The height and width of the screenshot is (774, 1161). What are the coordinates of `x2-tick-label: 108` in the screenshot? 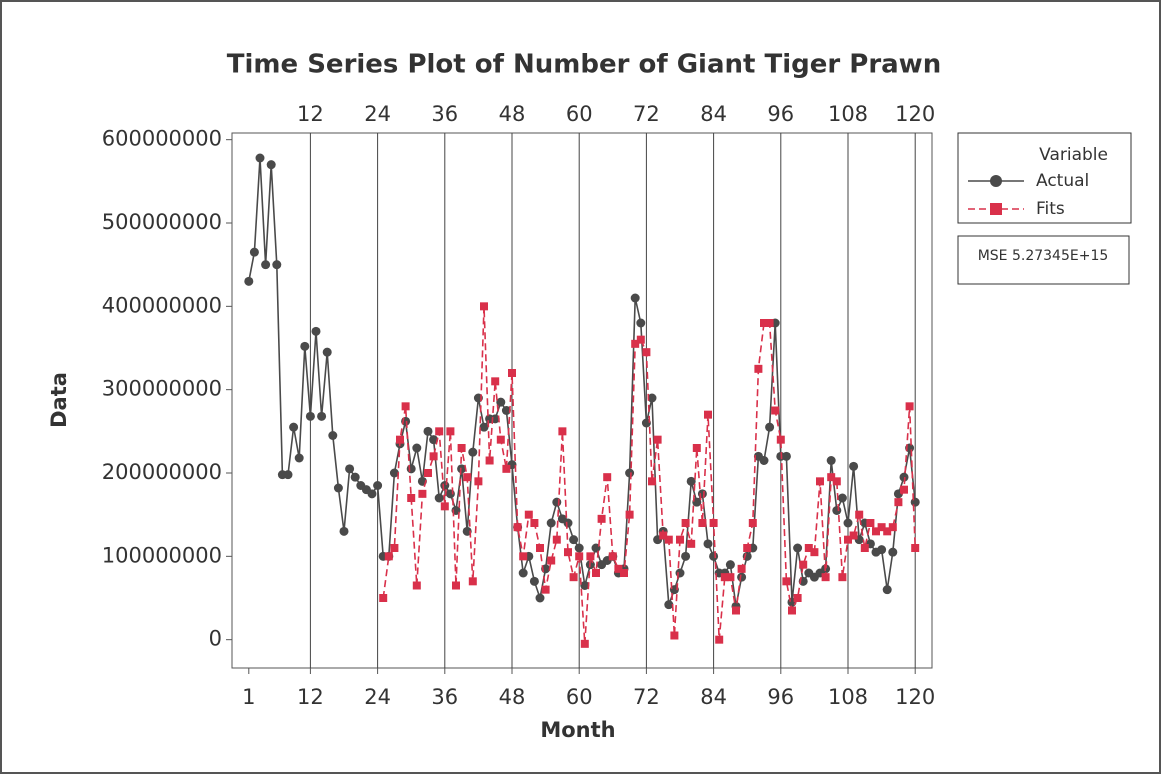 It's located at (848, 114).